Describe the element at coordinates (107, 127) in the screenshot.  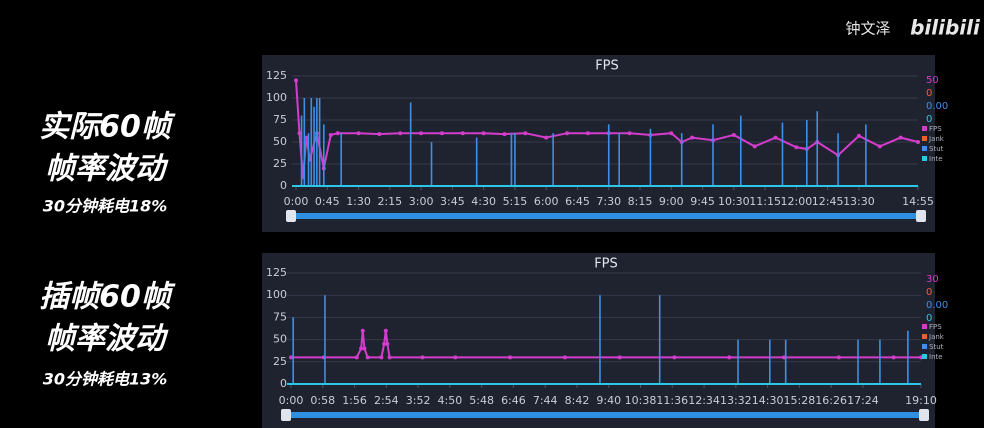
I see `side-title: 实际60帧` at that location.